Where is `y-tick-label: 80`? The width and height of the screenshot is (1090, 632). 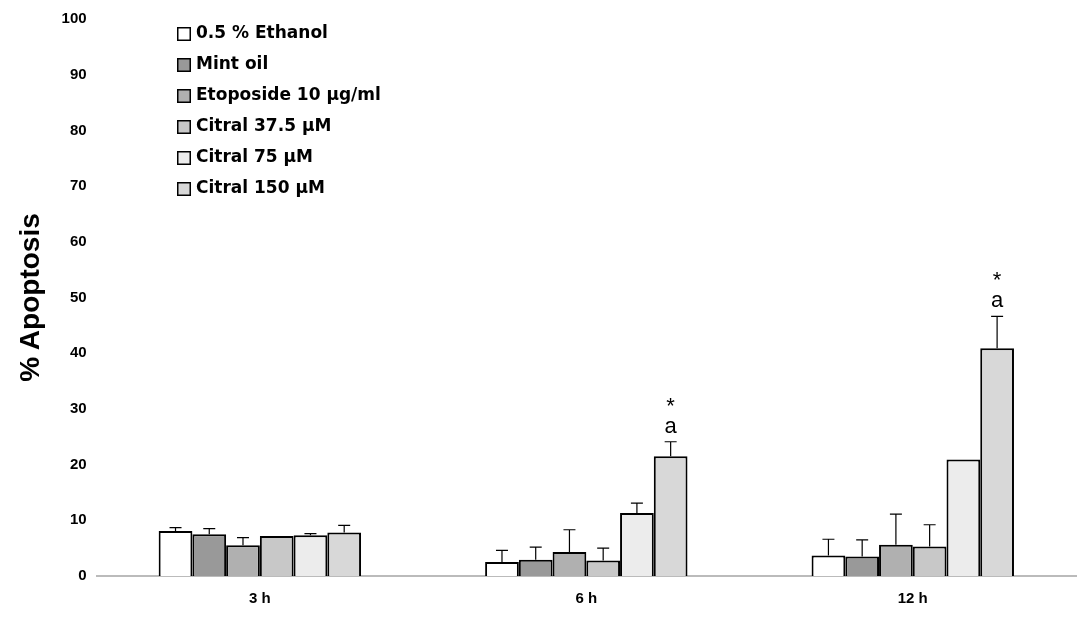 y-tick-label: 80 is located at coordinates (78, 129).